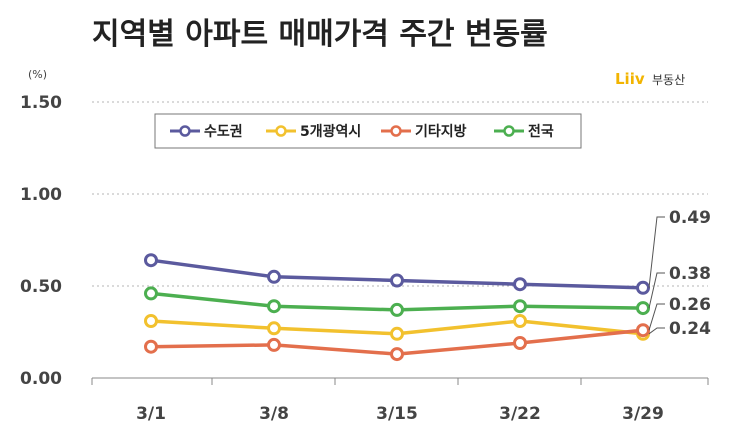 The image size is (731, 433). What do you see at coordinates (690, 305) in the screenshot?
I see `end-value-label: 0.26` at bounding box center [690, 305].